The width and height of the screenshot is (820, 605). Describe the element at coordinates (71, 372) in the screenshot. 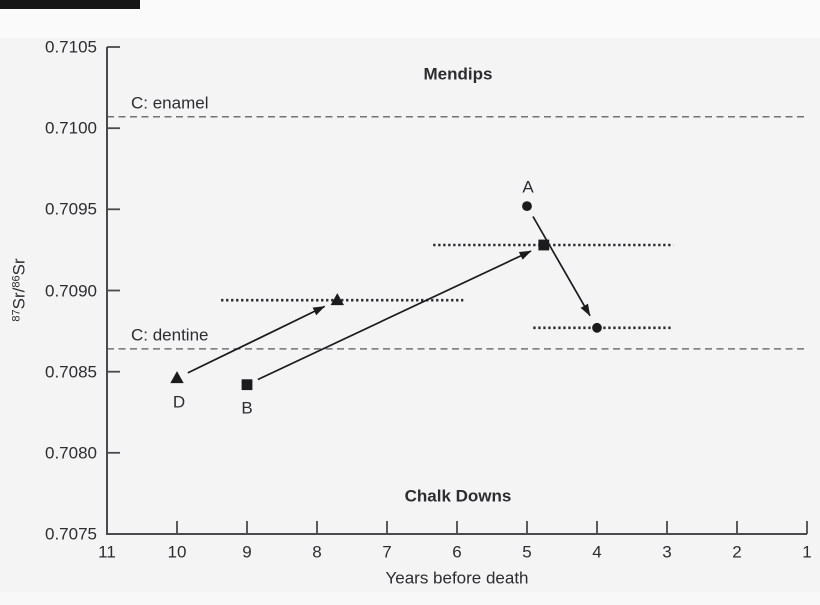

I see `y-tick-label-0.7085: 0.7085` at that location.